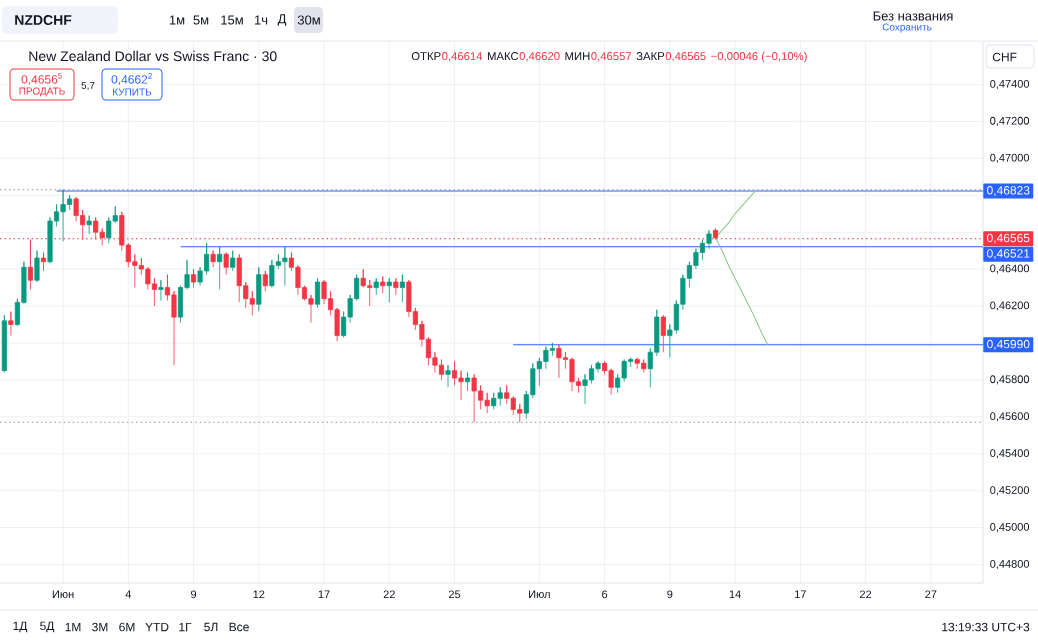 The height and width of the screenshot is (643, 1038). What do you see at coordinates (131, 79) in the screenshot?
I see `annotation: 0,4662$^{2}$` at bounding box center [131, 79].